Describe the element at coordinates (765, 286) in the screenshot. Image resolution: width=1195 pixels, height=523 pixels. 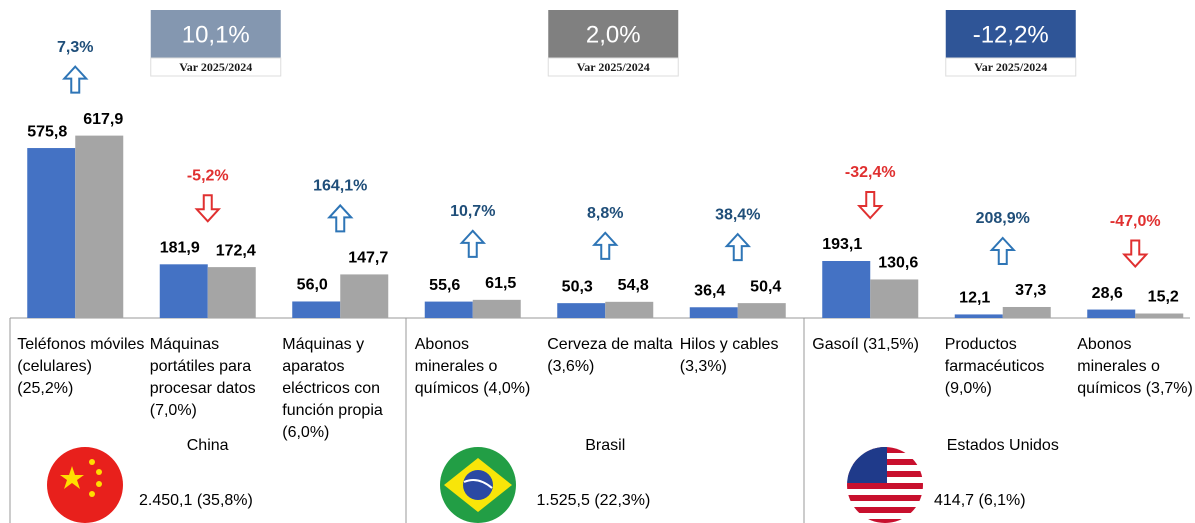
I see `value-label: 50,4` at that location.